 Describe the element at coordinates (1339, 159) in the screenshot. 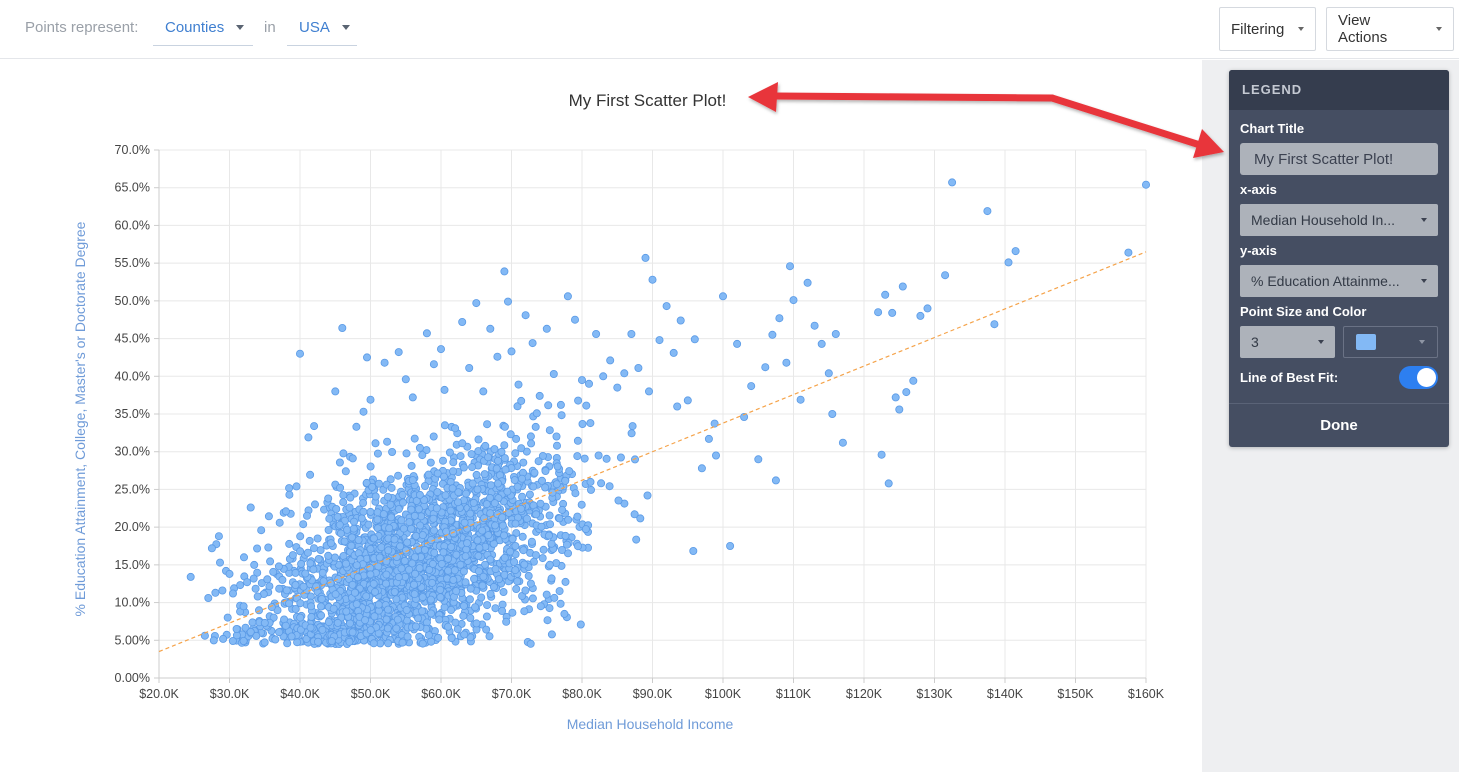

I see `chart-title-input: My First Scatter Plot!` at that location.